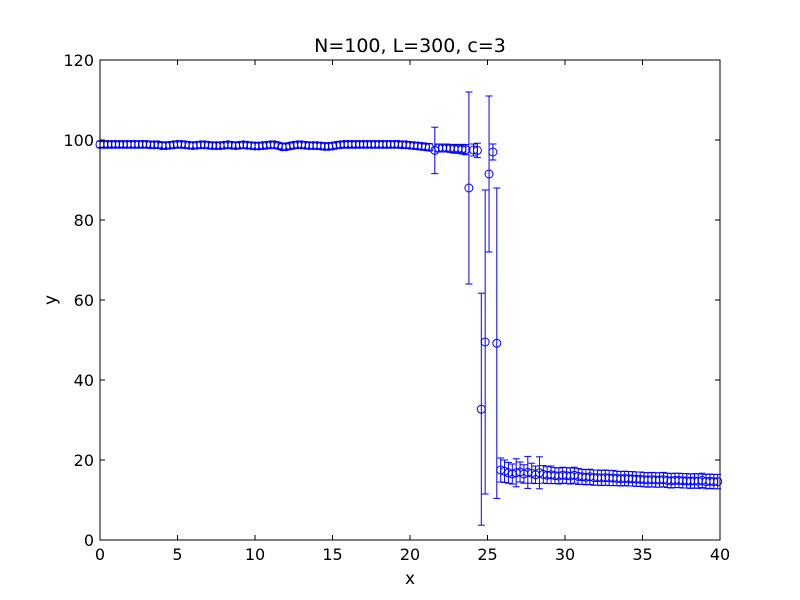  I want to click on x-tick-label: 30, so click(565, 554).